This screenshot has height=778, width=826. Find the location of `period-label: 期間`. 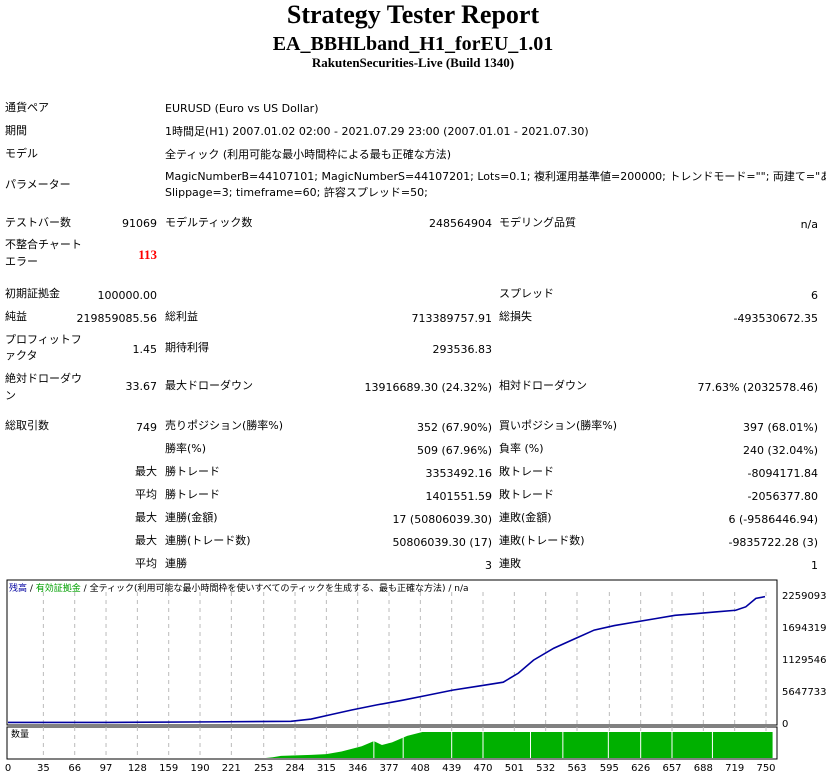

period-label: 期間 is located at coordinates (16, 130).